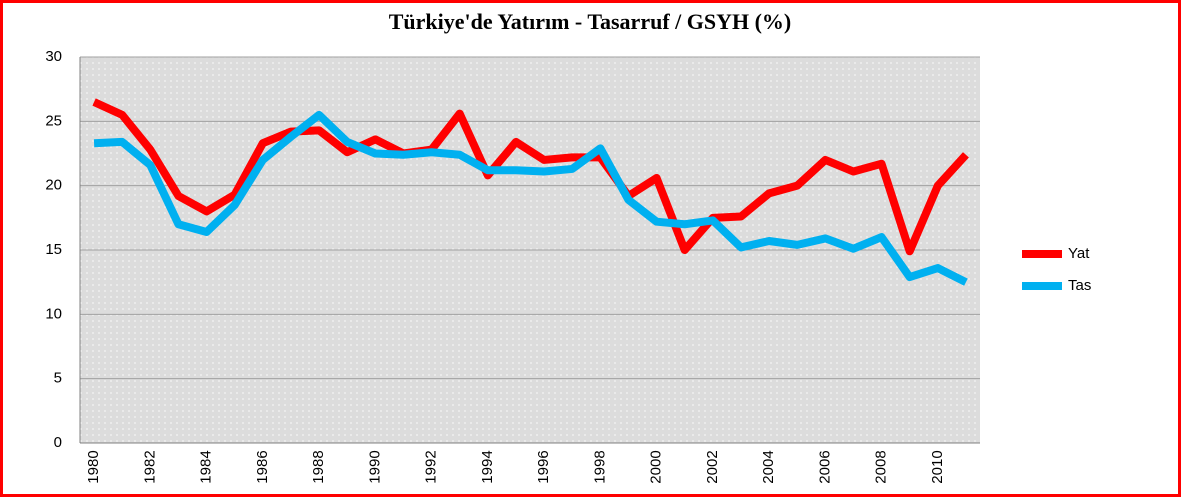 The image size is (1181, 497). Describe the element at coordinates (768, 466) in the screenshot. I see `x-tick-label: 2004` at that location.